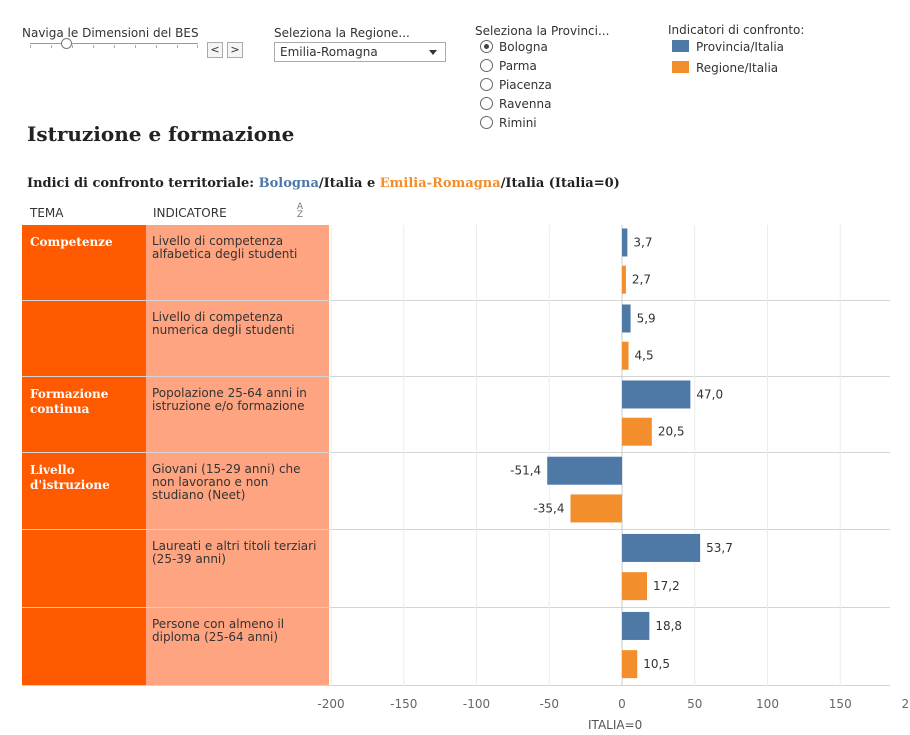  I want to click on radio-province-bologna: Bologna, so click(514, 49).